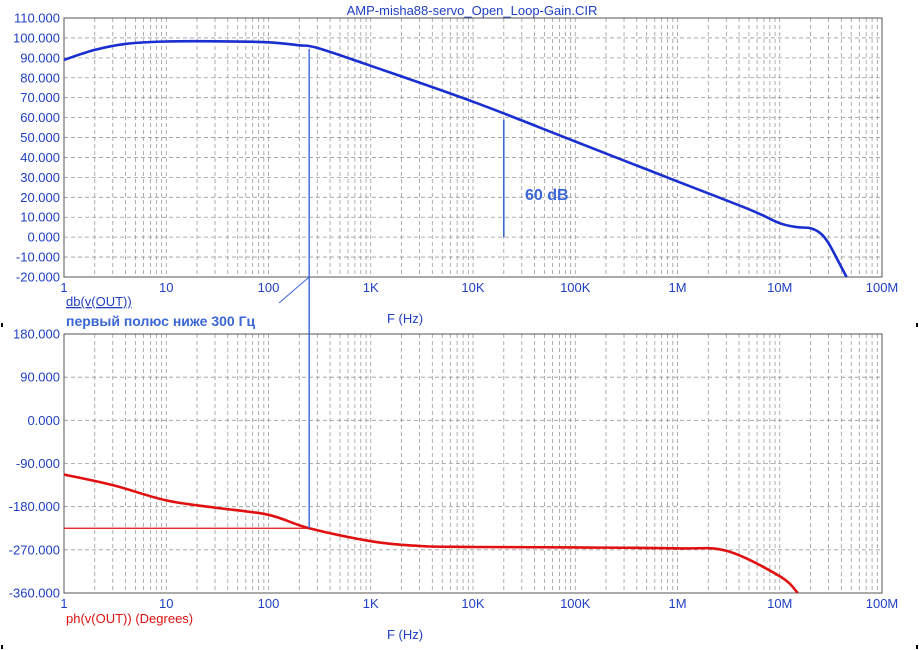  Describe the element at coordinates (677, 287) in the screenshot. I see `gain-x-tick-label: 1M` at that location.